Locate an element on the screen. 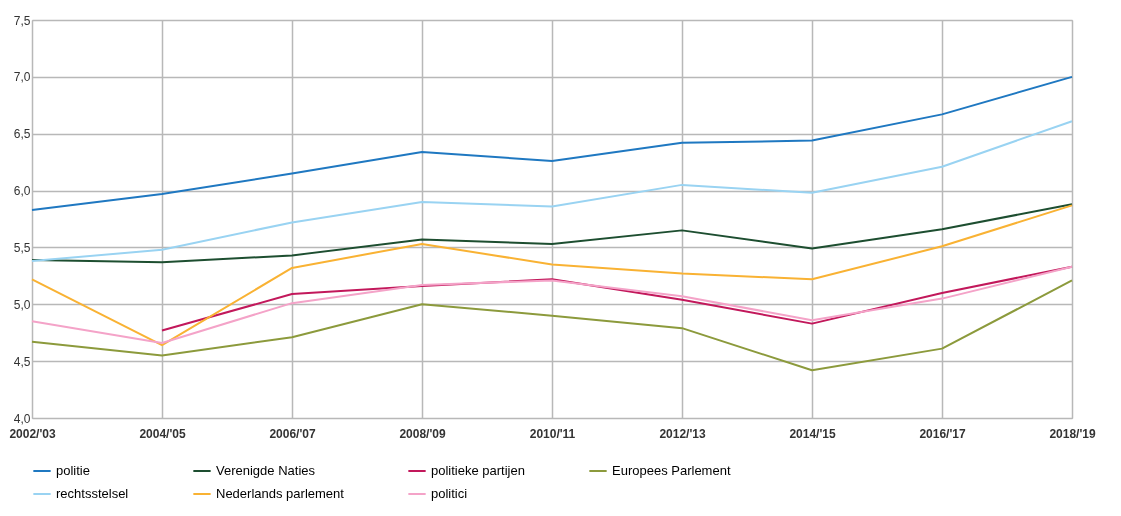  y-tick-label: 5,5 is located at coordinates (22, 247).